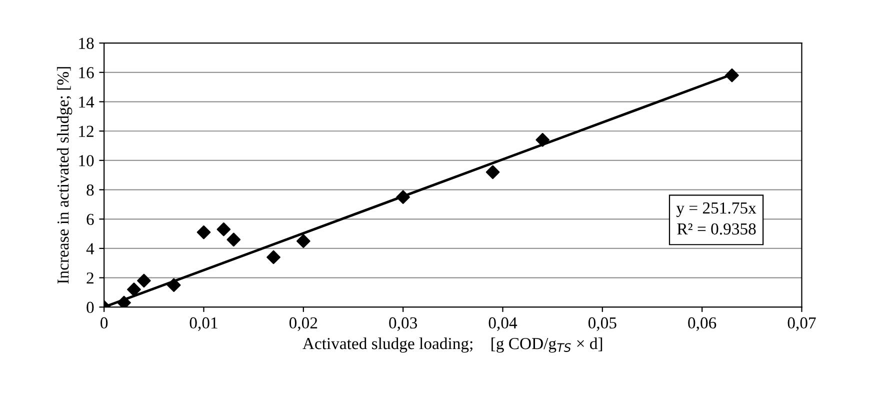 The height and width of the screenshot is (410, 882). I want to click on y-tick-label: 12, so click(86, 131).